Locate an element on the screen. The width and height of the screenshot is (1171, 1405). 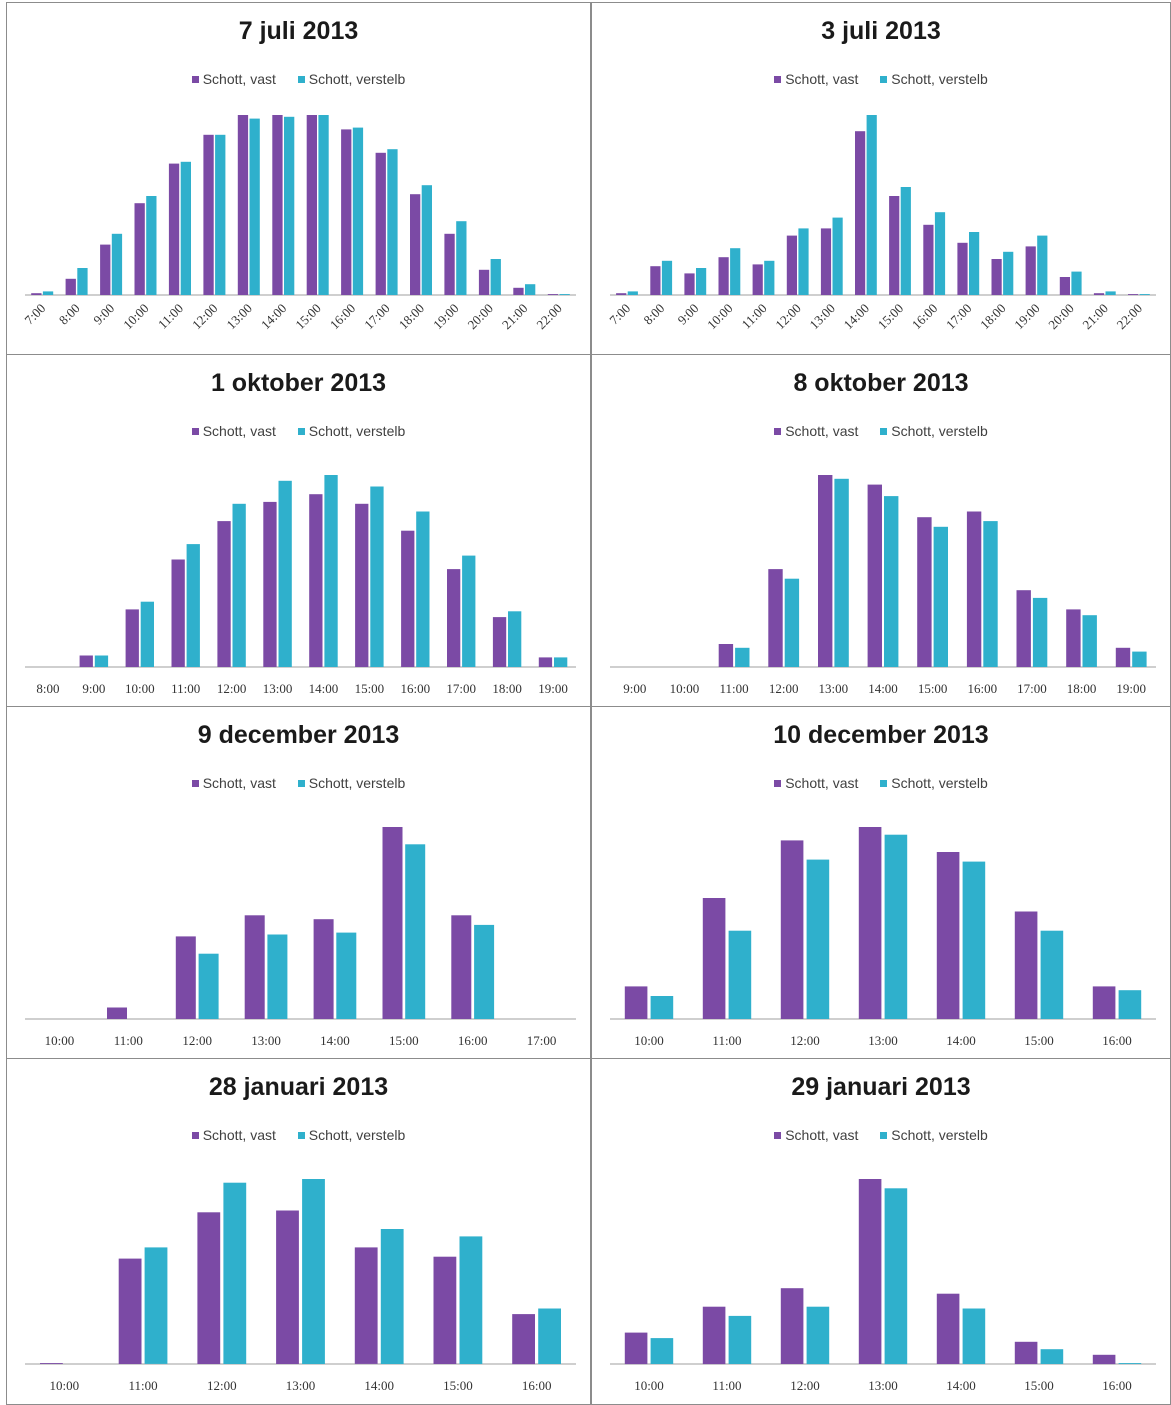
x-tick-label: 12:00 is located at coordinates (805, 1385).